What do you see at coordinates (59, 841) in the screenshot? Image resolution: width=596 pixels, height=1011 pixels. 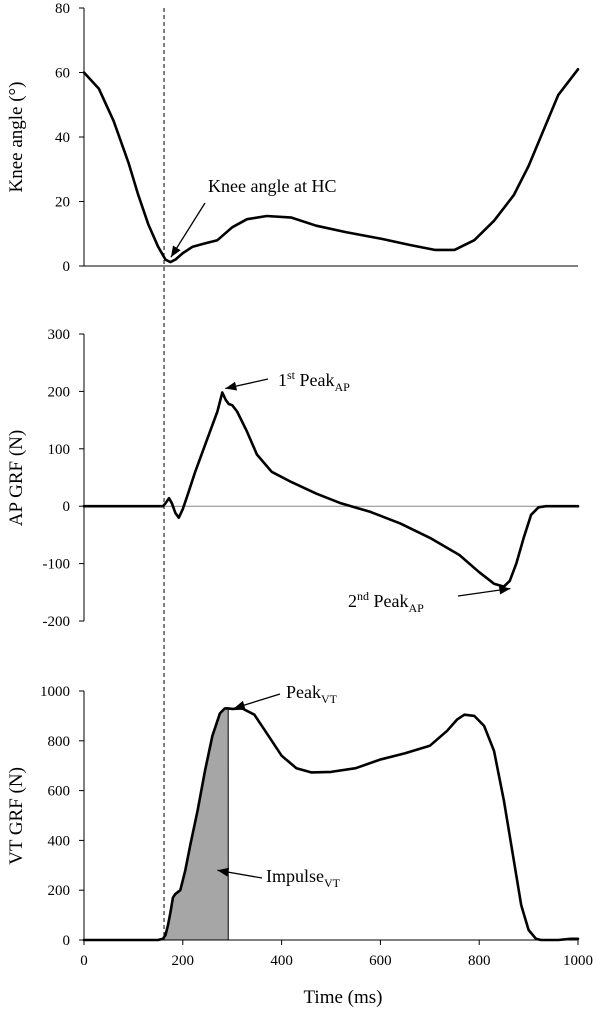 I see `y-tick-label: 400` at bounding box center [59, 841].